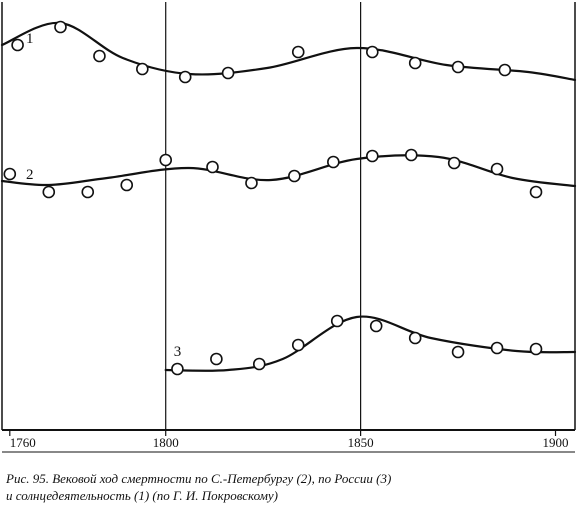 The image size is (578, 511). Describe the element at coordinates (30, 39) in the screenshot. I see `series-1-label: 1` at that location.